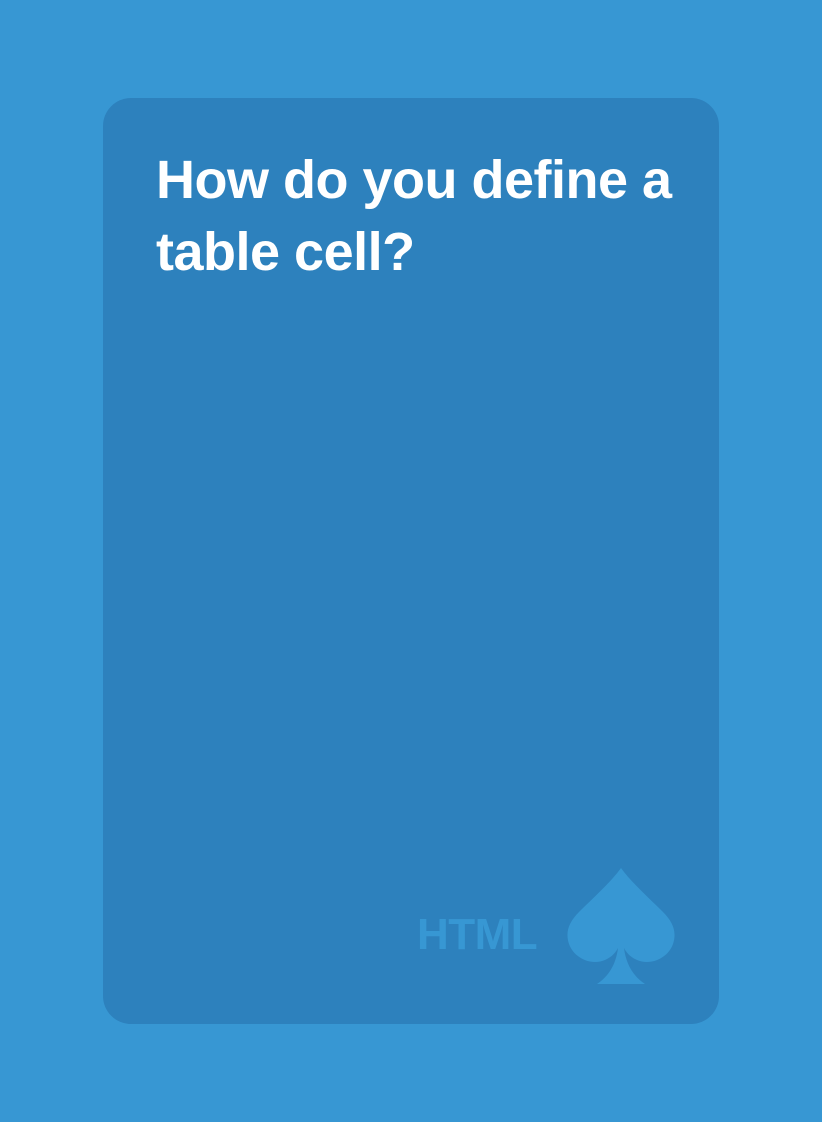 The image size is (822, 1122). I want to click on card-category-label: HTML, so click(477, 934).